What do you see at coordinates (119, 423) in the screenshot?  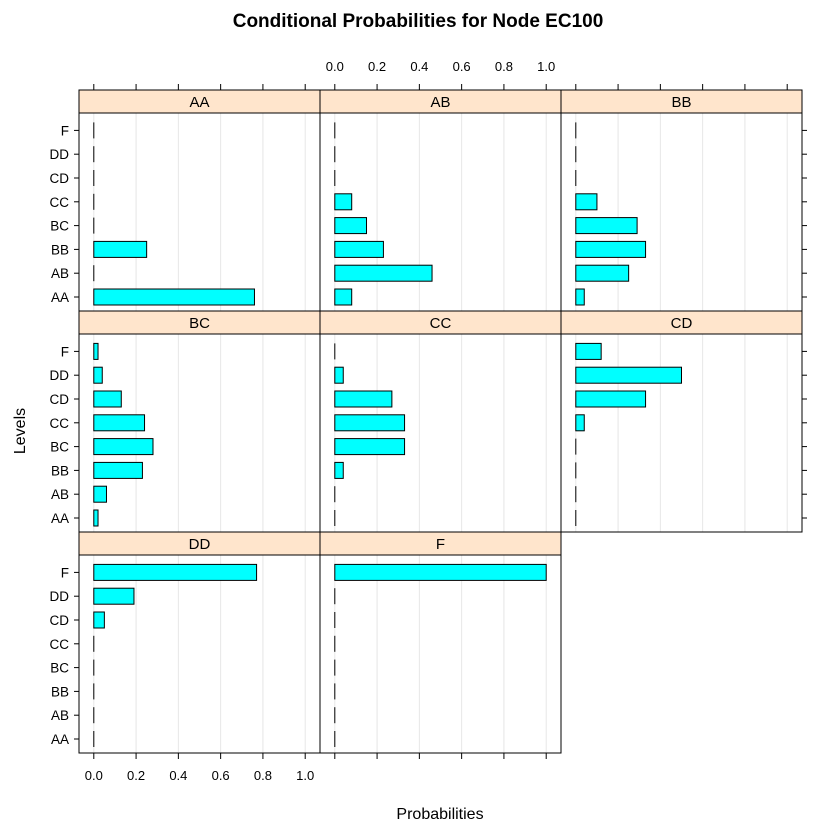 I see `bar-bc-cc` at bounding box center [119, 423].